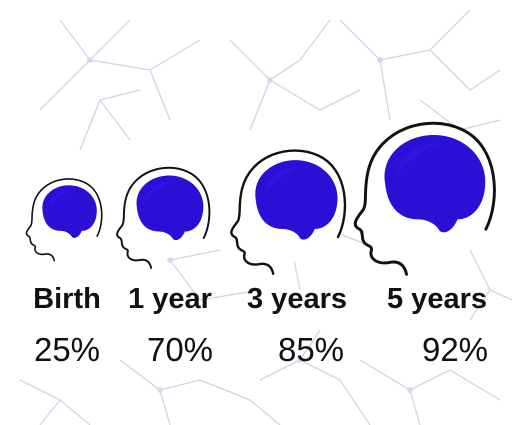 This screenshot has height=425, width=512. Describe the element at coordinates (455, 349) in the screenshot. I see `percent-5-years: 92%` at that location.